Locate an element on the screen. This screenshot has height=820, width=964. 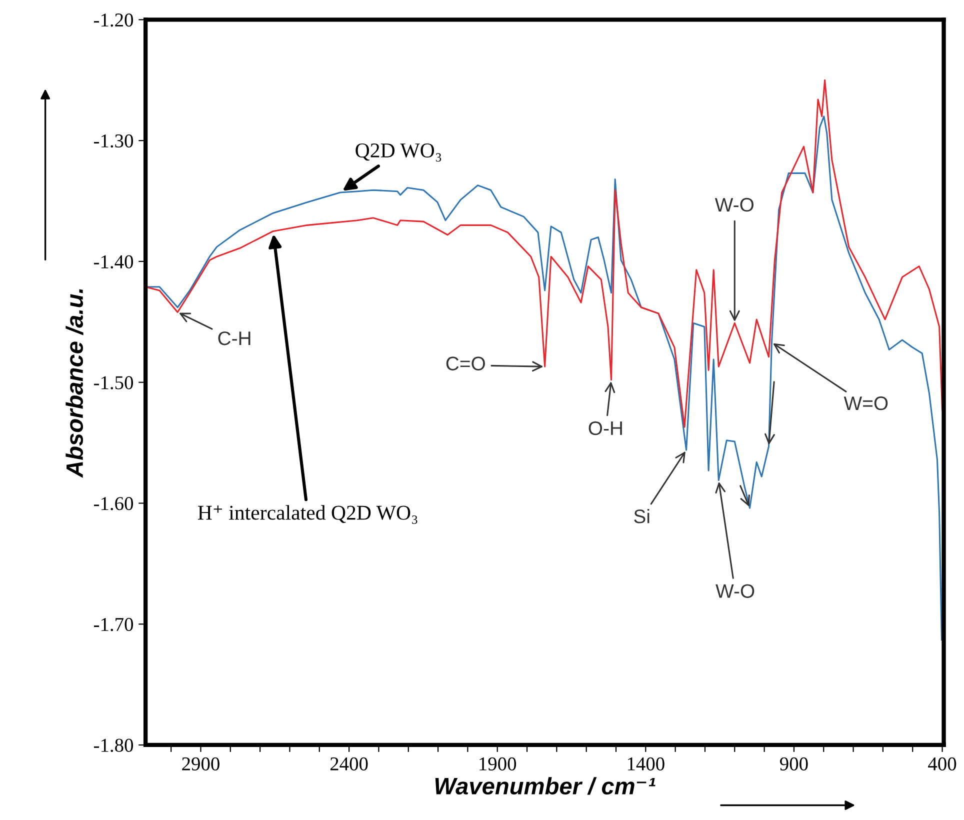
text: H⁺ intercalated Q2D WO₃ is located at coordinates (308, 514).